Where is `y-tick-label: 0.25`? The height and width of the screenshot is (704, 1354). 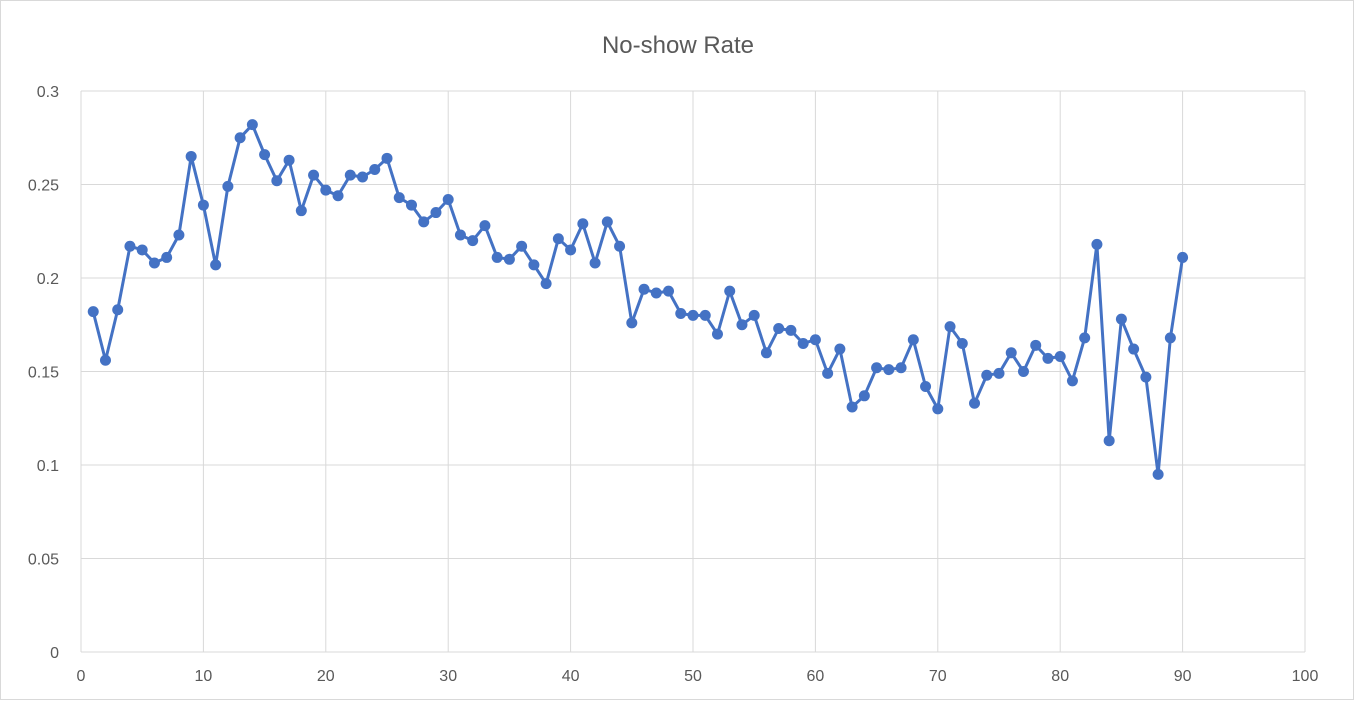
y-tick-label: 0.25 is located at coordinates (43, 186).